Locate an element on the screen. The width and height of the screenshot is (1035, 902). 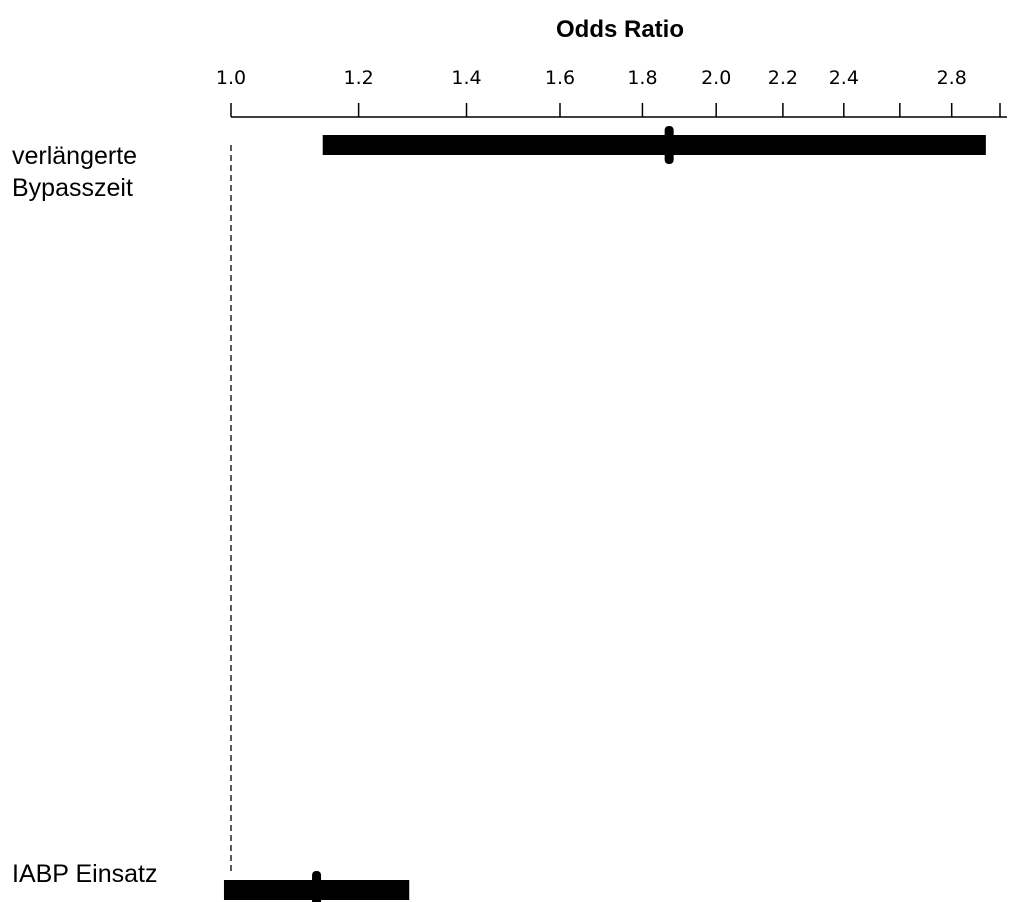
x-tick-label: 1.2 is located at coordinates (359, 78).